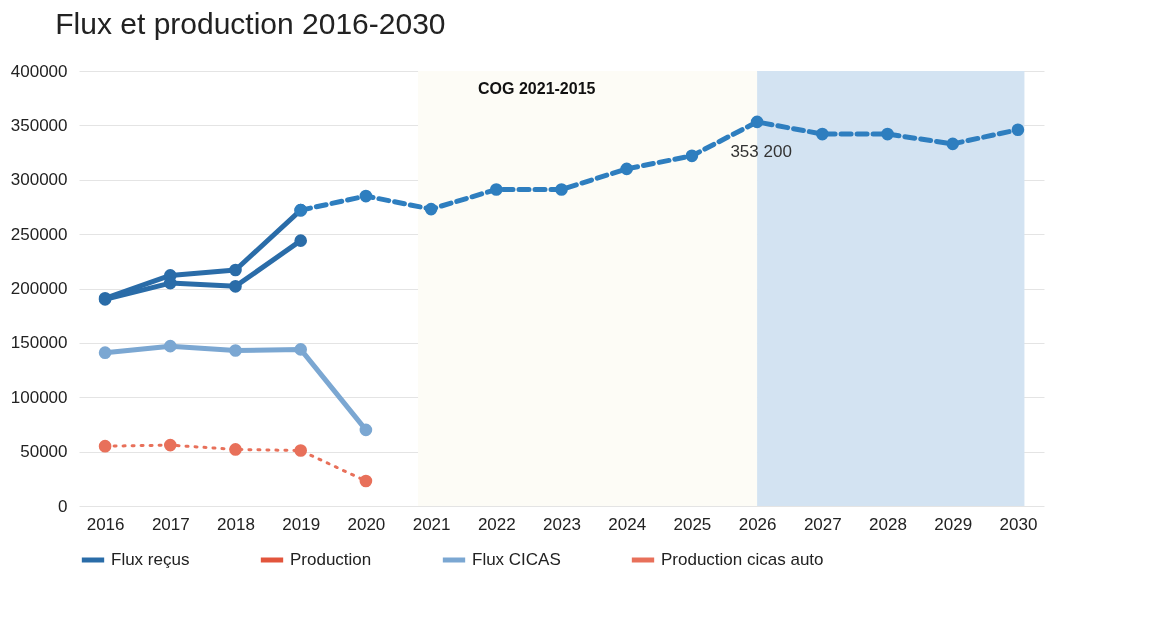 This screenshot has height=634, width=1174. I want to click on x-tick-label: 2021, so click(431, 524).